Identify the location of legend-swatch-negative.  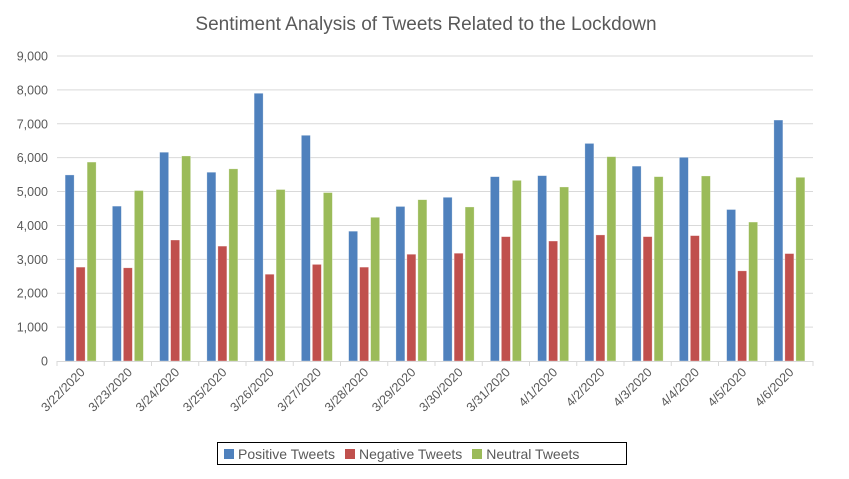
(350, 453).